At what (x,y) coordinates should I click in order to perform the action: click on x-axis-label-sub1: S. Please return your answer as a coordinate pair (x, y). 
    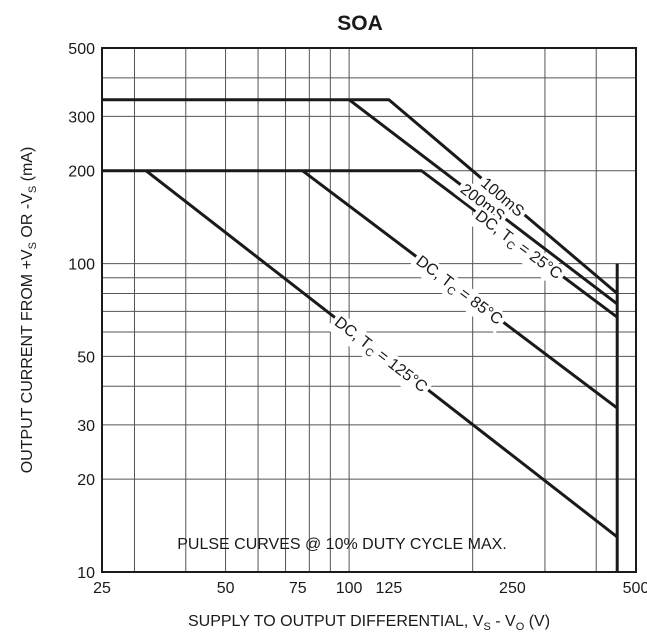
    Looking at the image, I should click on (486, 627).